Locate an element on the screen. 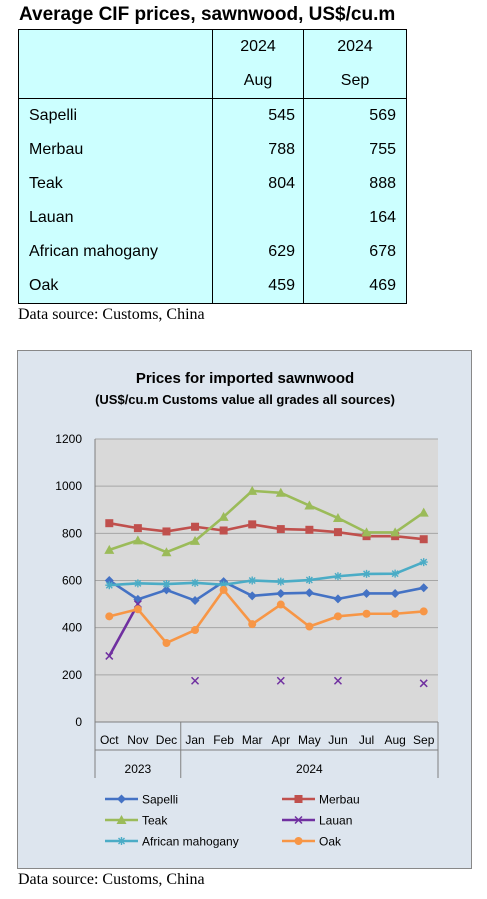  species-cell: Merbau is located at coordinates (115, 150).